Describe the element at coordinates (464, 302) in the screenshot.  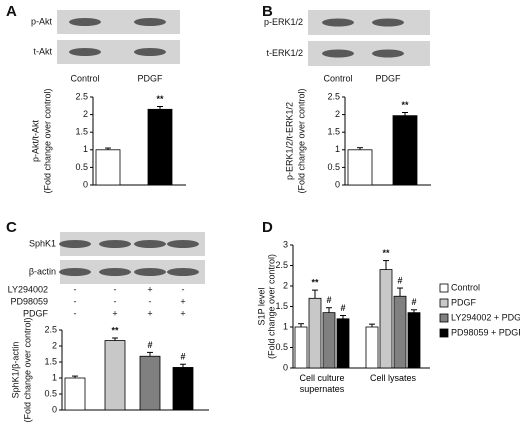
I see `legend-label: PDGF` at that location.